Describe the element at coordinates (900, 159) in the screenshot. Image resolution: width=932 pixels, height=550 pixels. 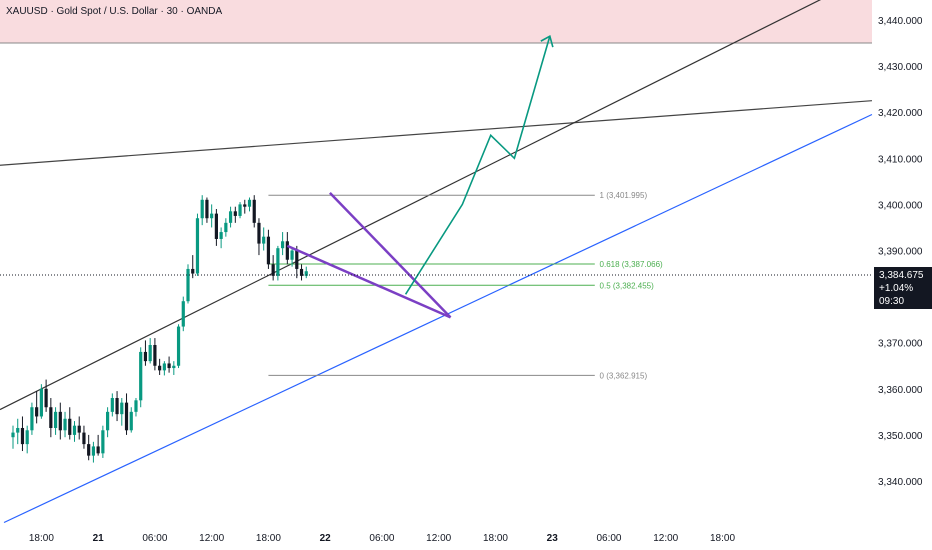
I see `y-axis-tick-label: 3,410.000` at that location.